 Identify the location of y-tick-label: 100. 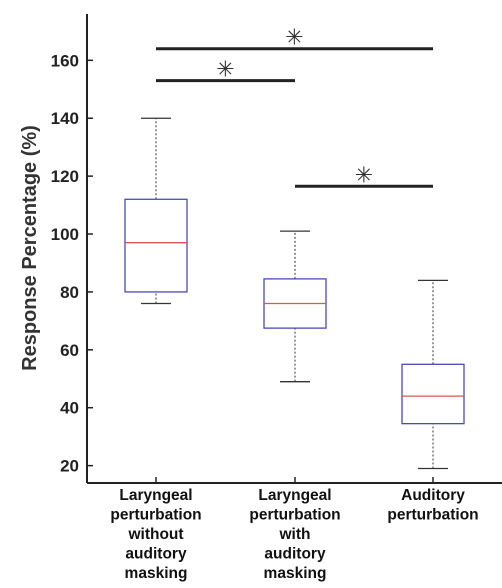
(65, 234).